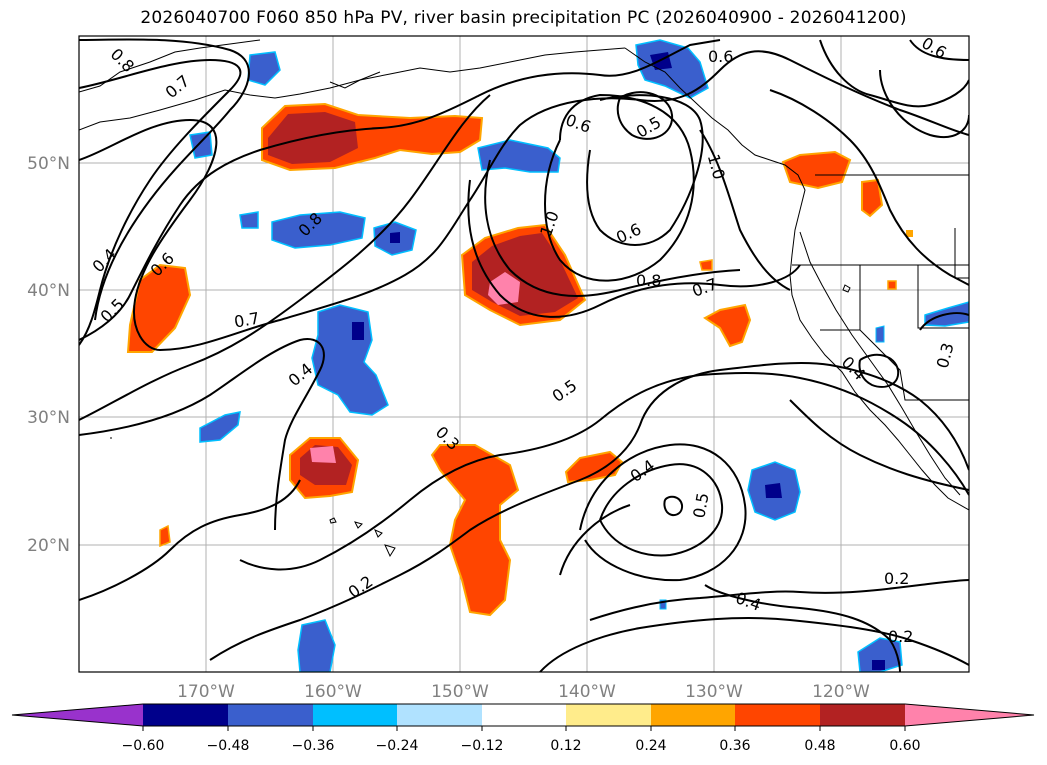 The height and width of the screenshot is (765, 1047). Describe the element at coordinates (48, 546) in the screenshot. I see `lat-label: 20°N` at that location.